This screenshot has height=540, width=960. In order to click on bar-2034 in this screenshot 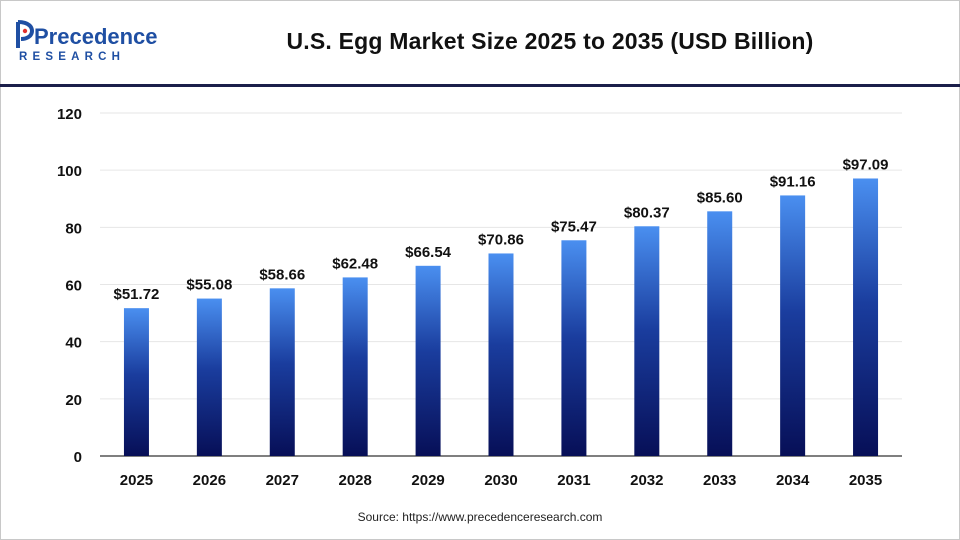, I will do `click(793, 325)`.